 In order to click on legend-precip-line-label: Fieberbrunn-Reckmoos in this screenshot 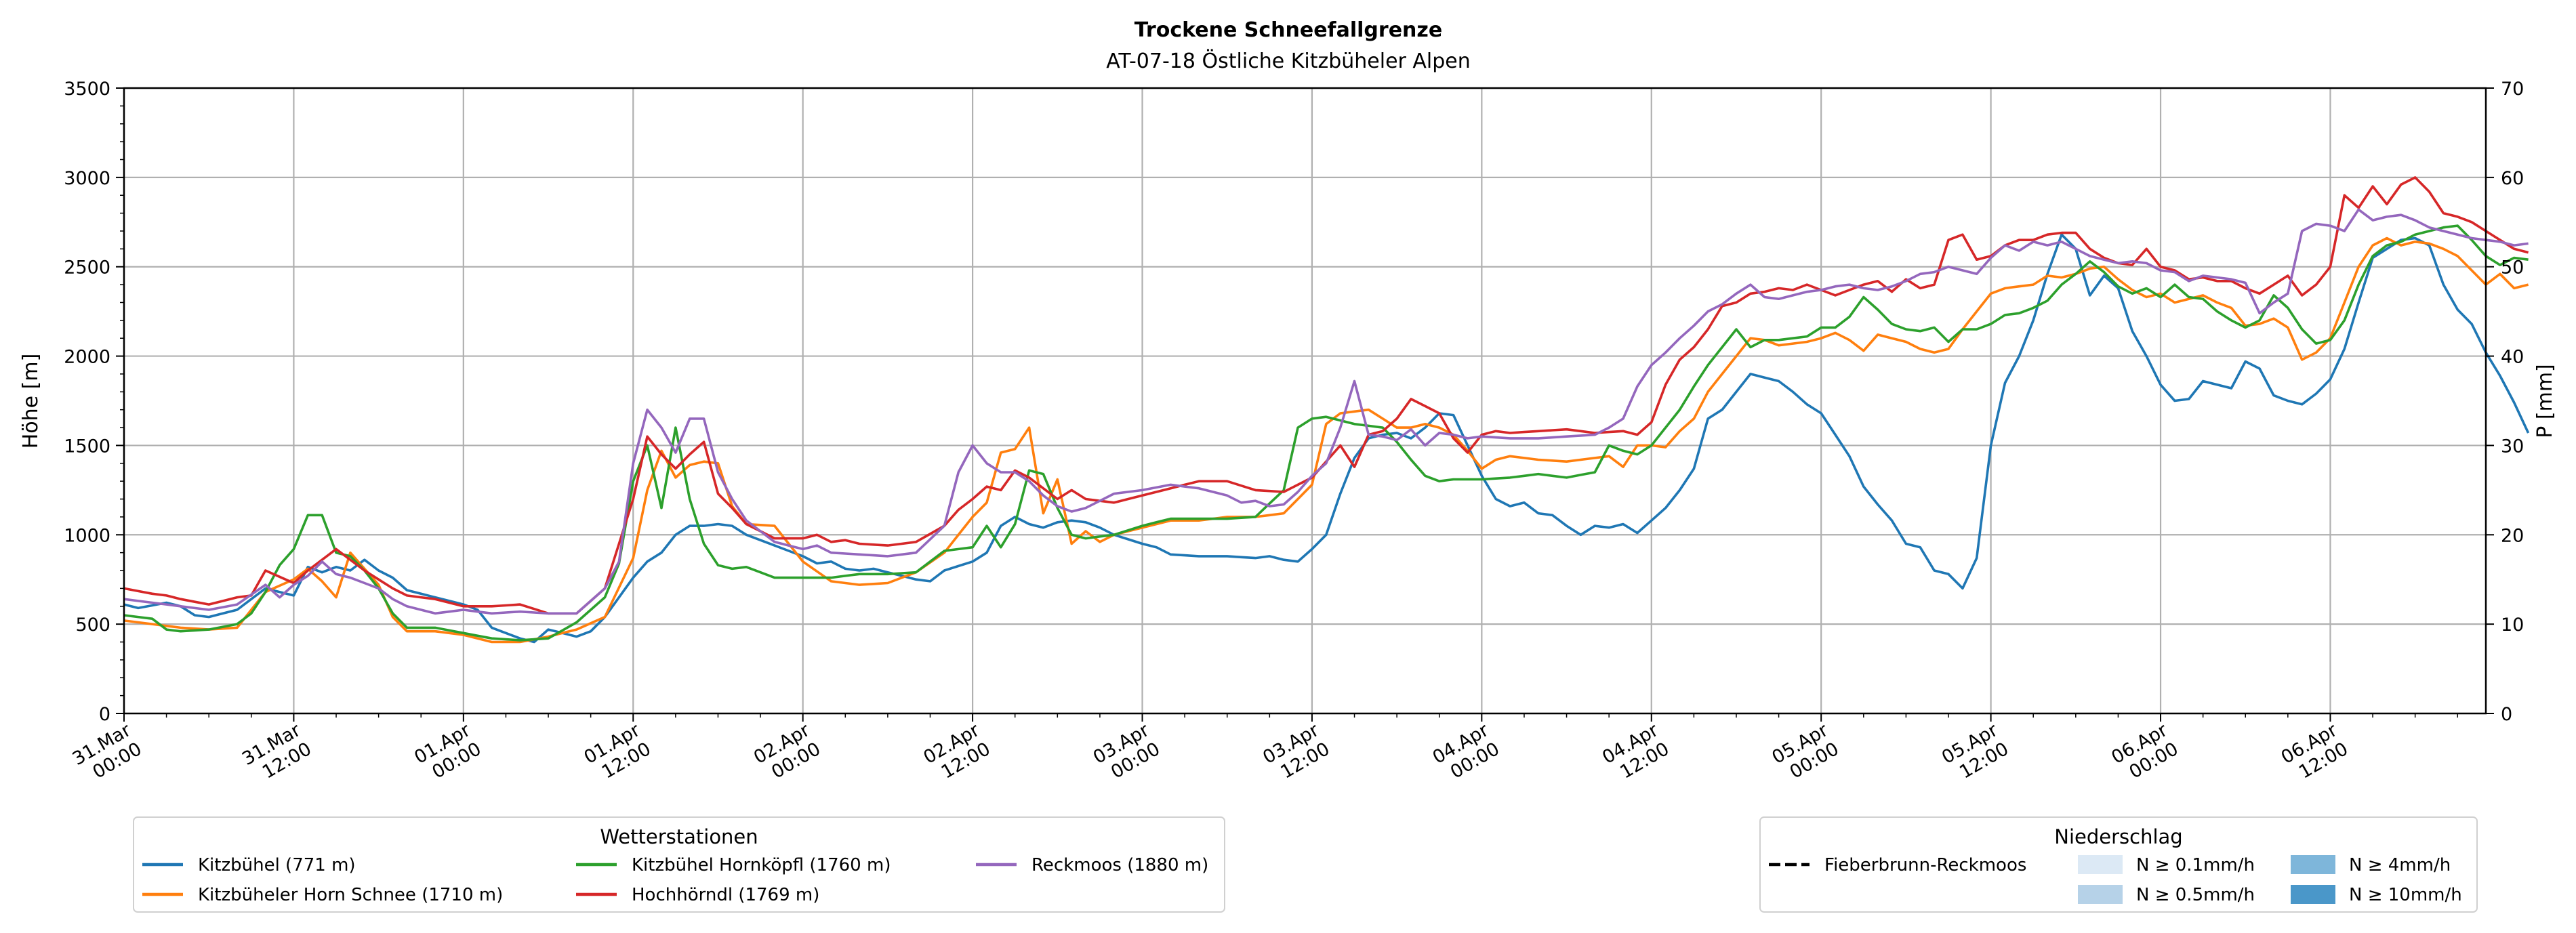, I will do `click(1925, 865)`.